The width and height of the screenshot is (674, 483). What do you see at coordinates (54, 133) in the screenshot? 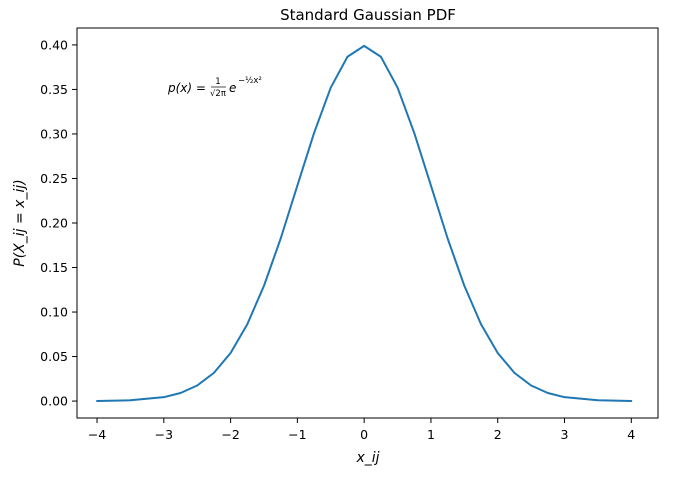
I see `y-tick-label: 0.30` at bounding box center [54, 133].